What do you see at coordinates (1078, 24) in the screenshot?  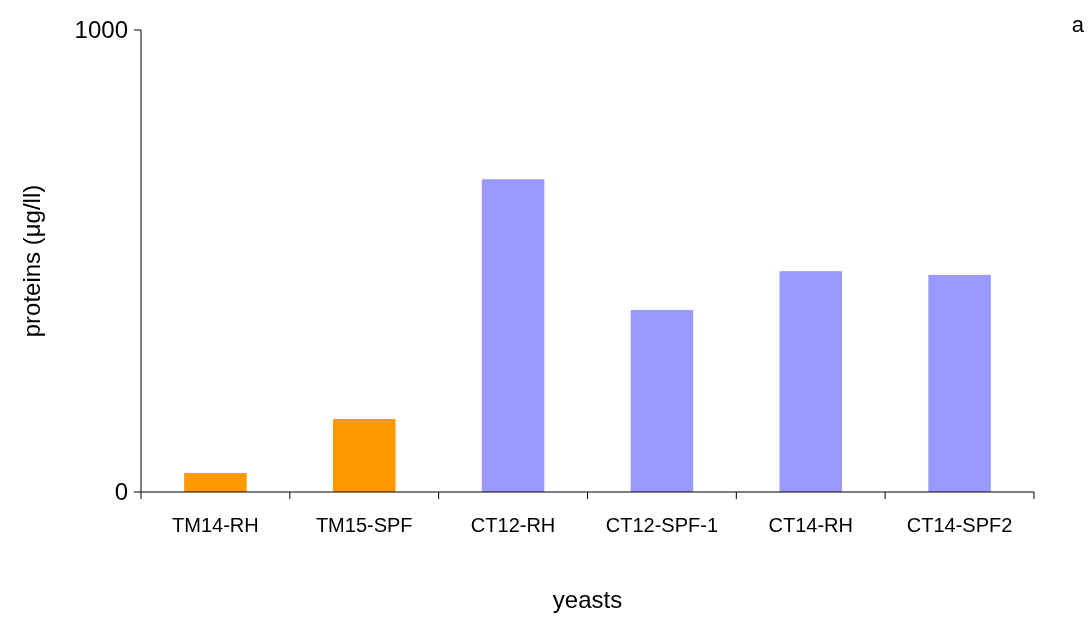 I see `text: a` at bounding box center [1078, 24].